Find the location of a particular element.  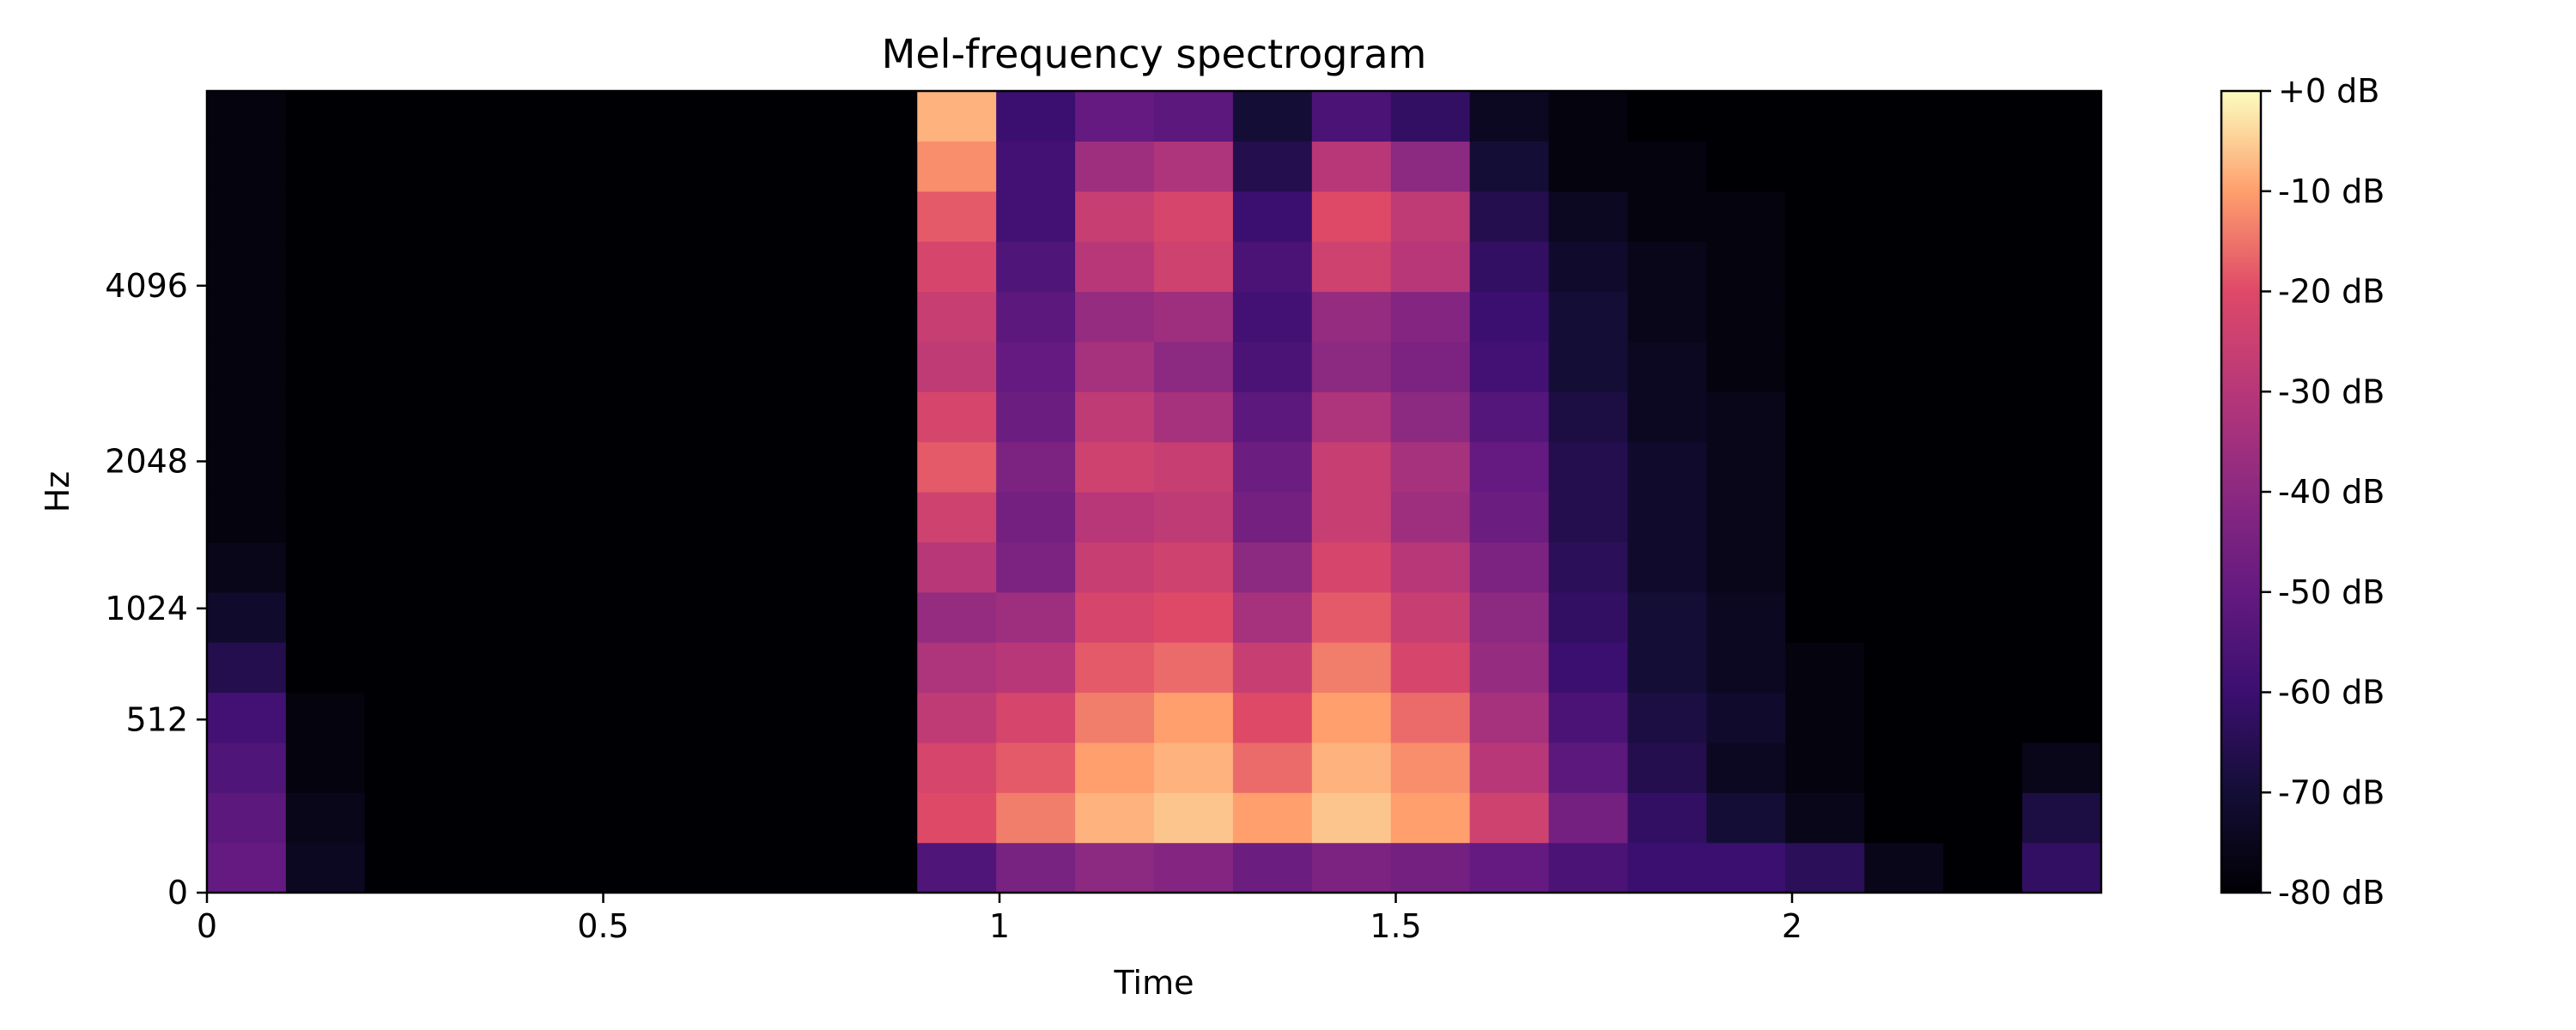

x-tick-label: 1.5 is located at coordinates (1396, 926).